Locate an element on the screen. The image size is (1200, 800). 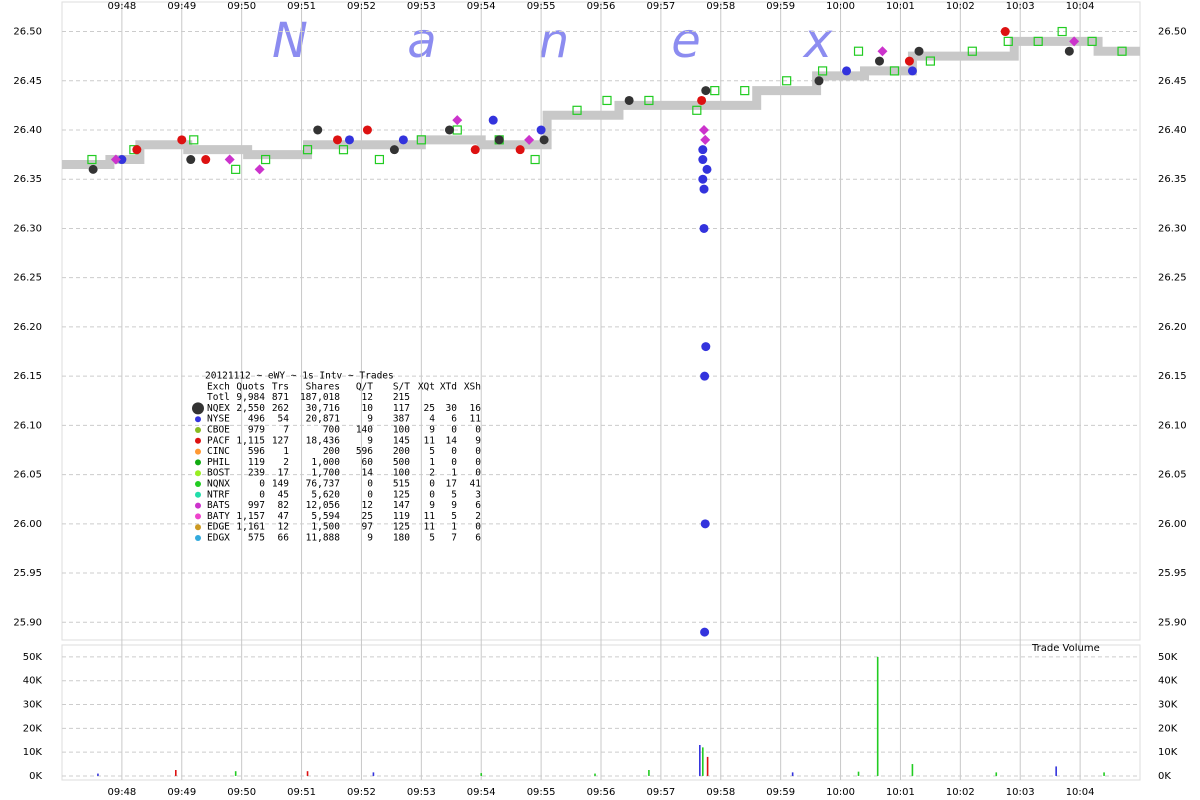
x-tick-label: 09:58 is located at coordinates (720, 6).